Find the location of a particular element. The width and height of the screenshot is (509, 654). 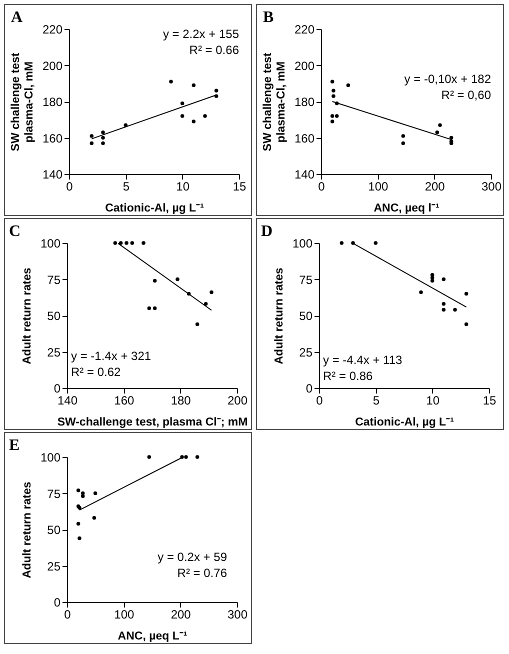

chart-title: E is located at coordinates (14, 445).